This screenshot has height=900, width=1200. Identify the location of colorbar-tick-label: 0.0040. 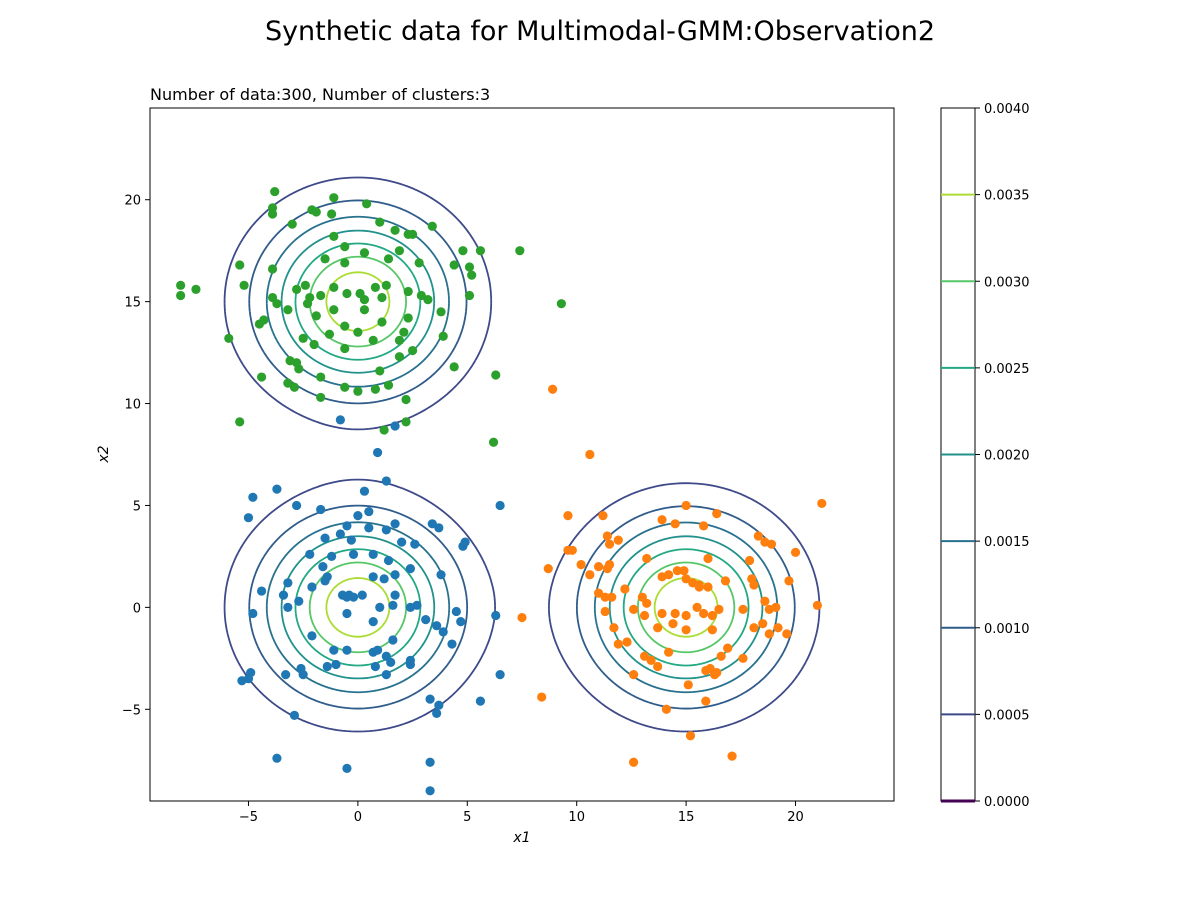
(1007, 109).